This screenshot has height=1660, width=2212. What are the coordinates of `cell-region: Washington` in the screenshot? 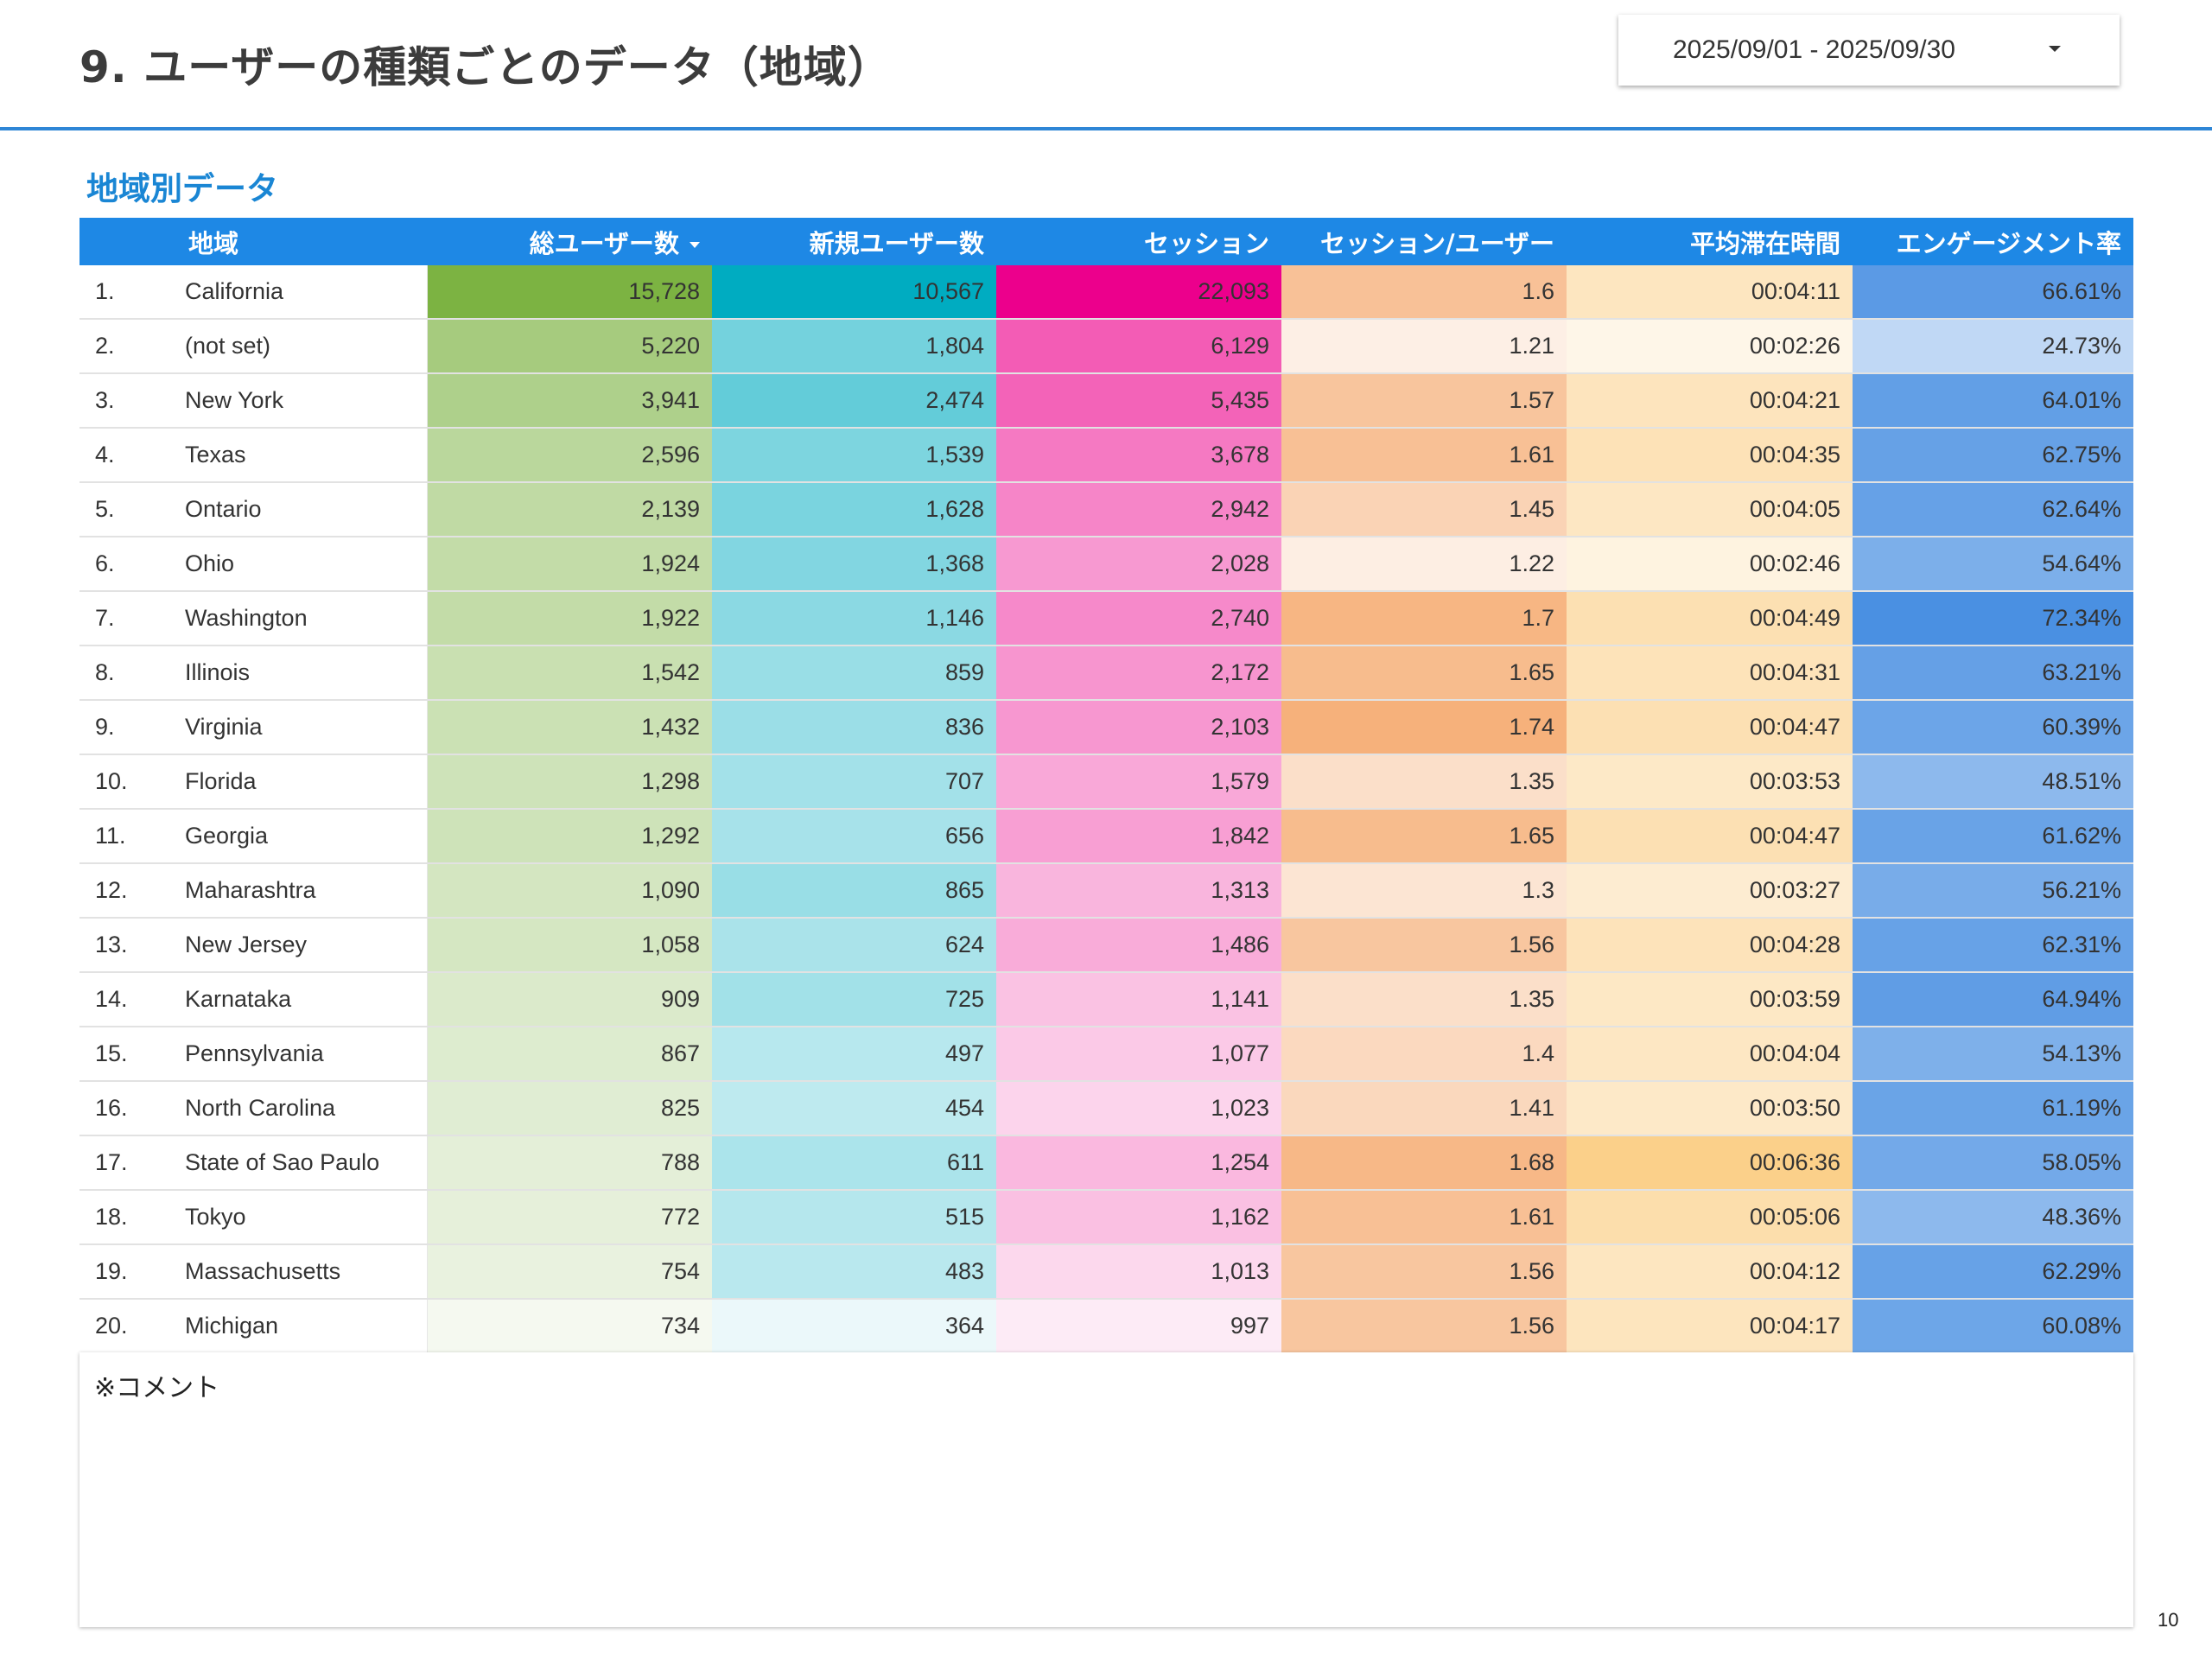 It's located at (302, 618).